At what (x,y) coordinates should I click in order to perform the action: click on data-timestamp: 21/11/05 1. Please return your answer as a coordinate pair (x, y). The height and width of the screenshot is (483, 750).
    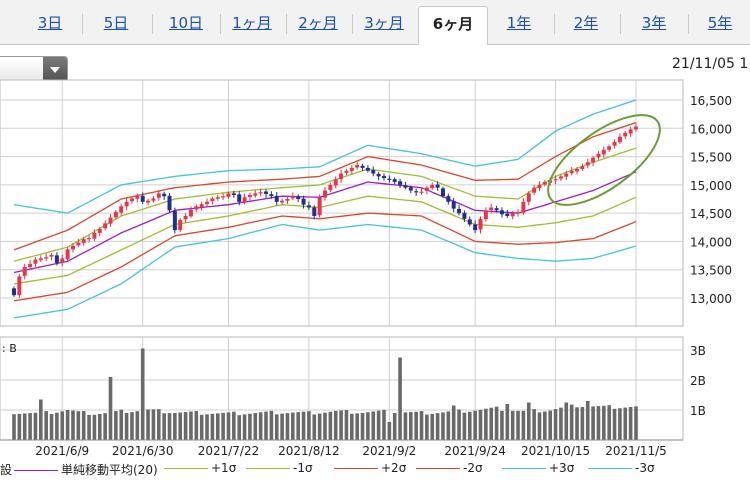
    Looking at the image, I should click on (710, 64).